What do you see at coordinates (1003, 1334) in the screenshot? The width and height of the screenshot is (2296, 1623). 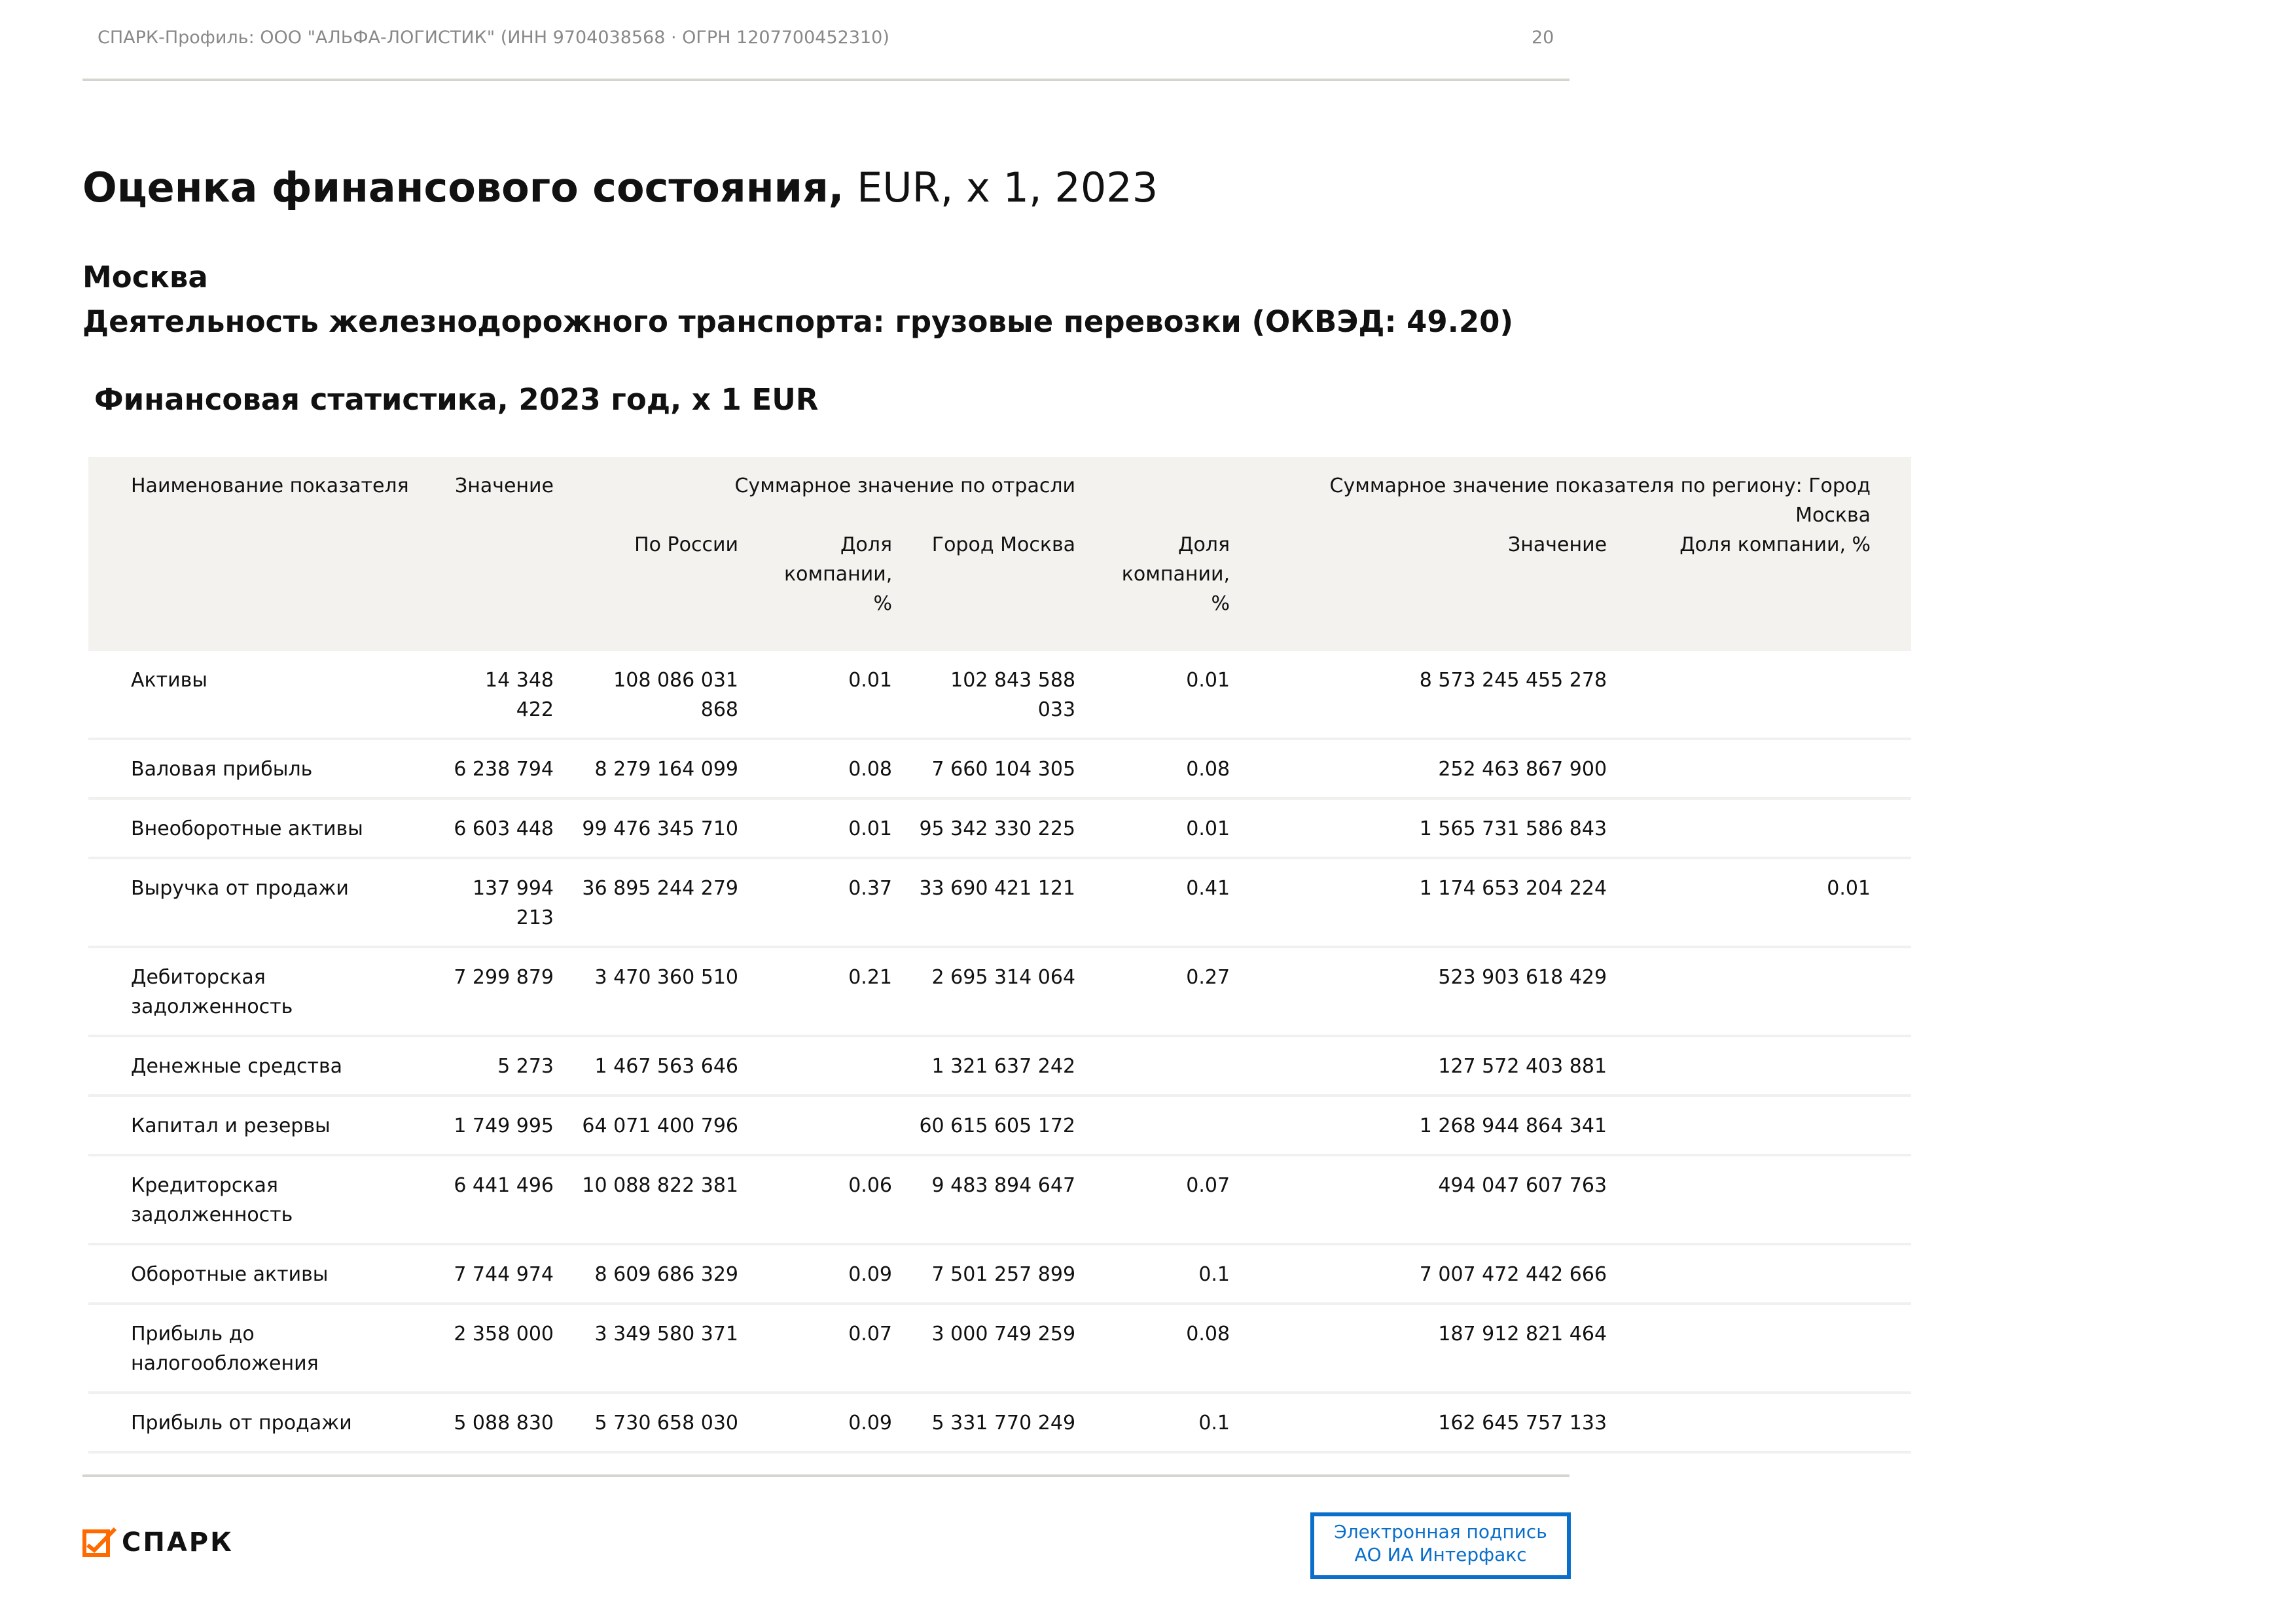 I see `moscow-value-cell: 3 000 749 259` at bounding box center [1003, 1334].